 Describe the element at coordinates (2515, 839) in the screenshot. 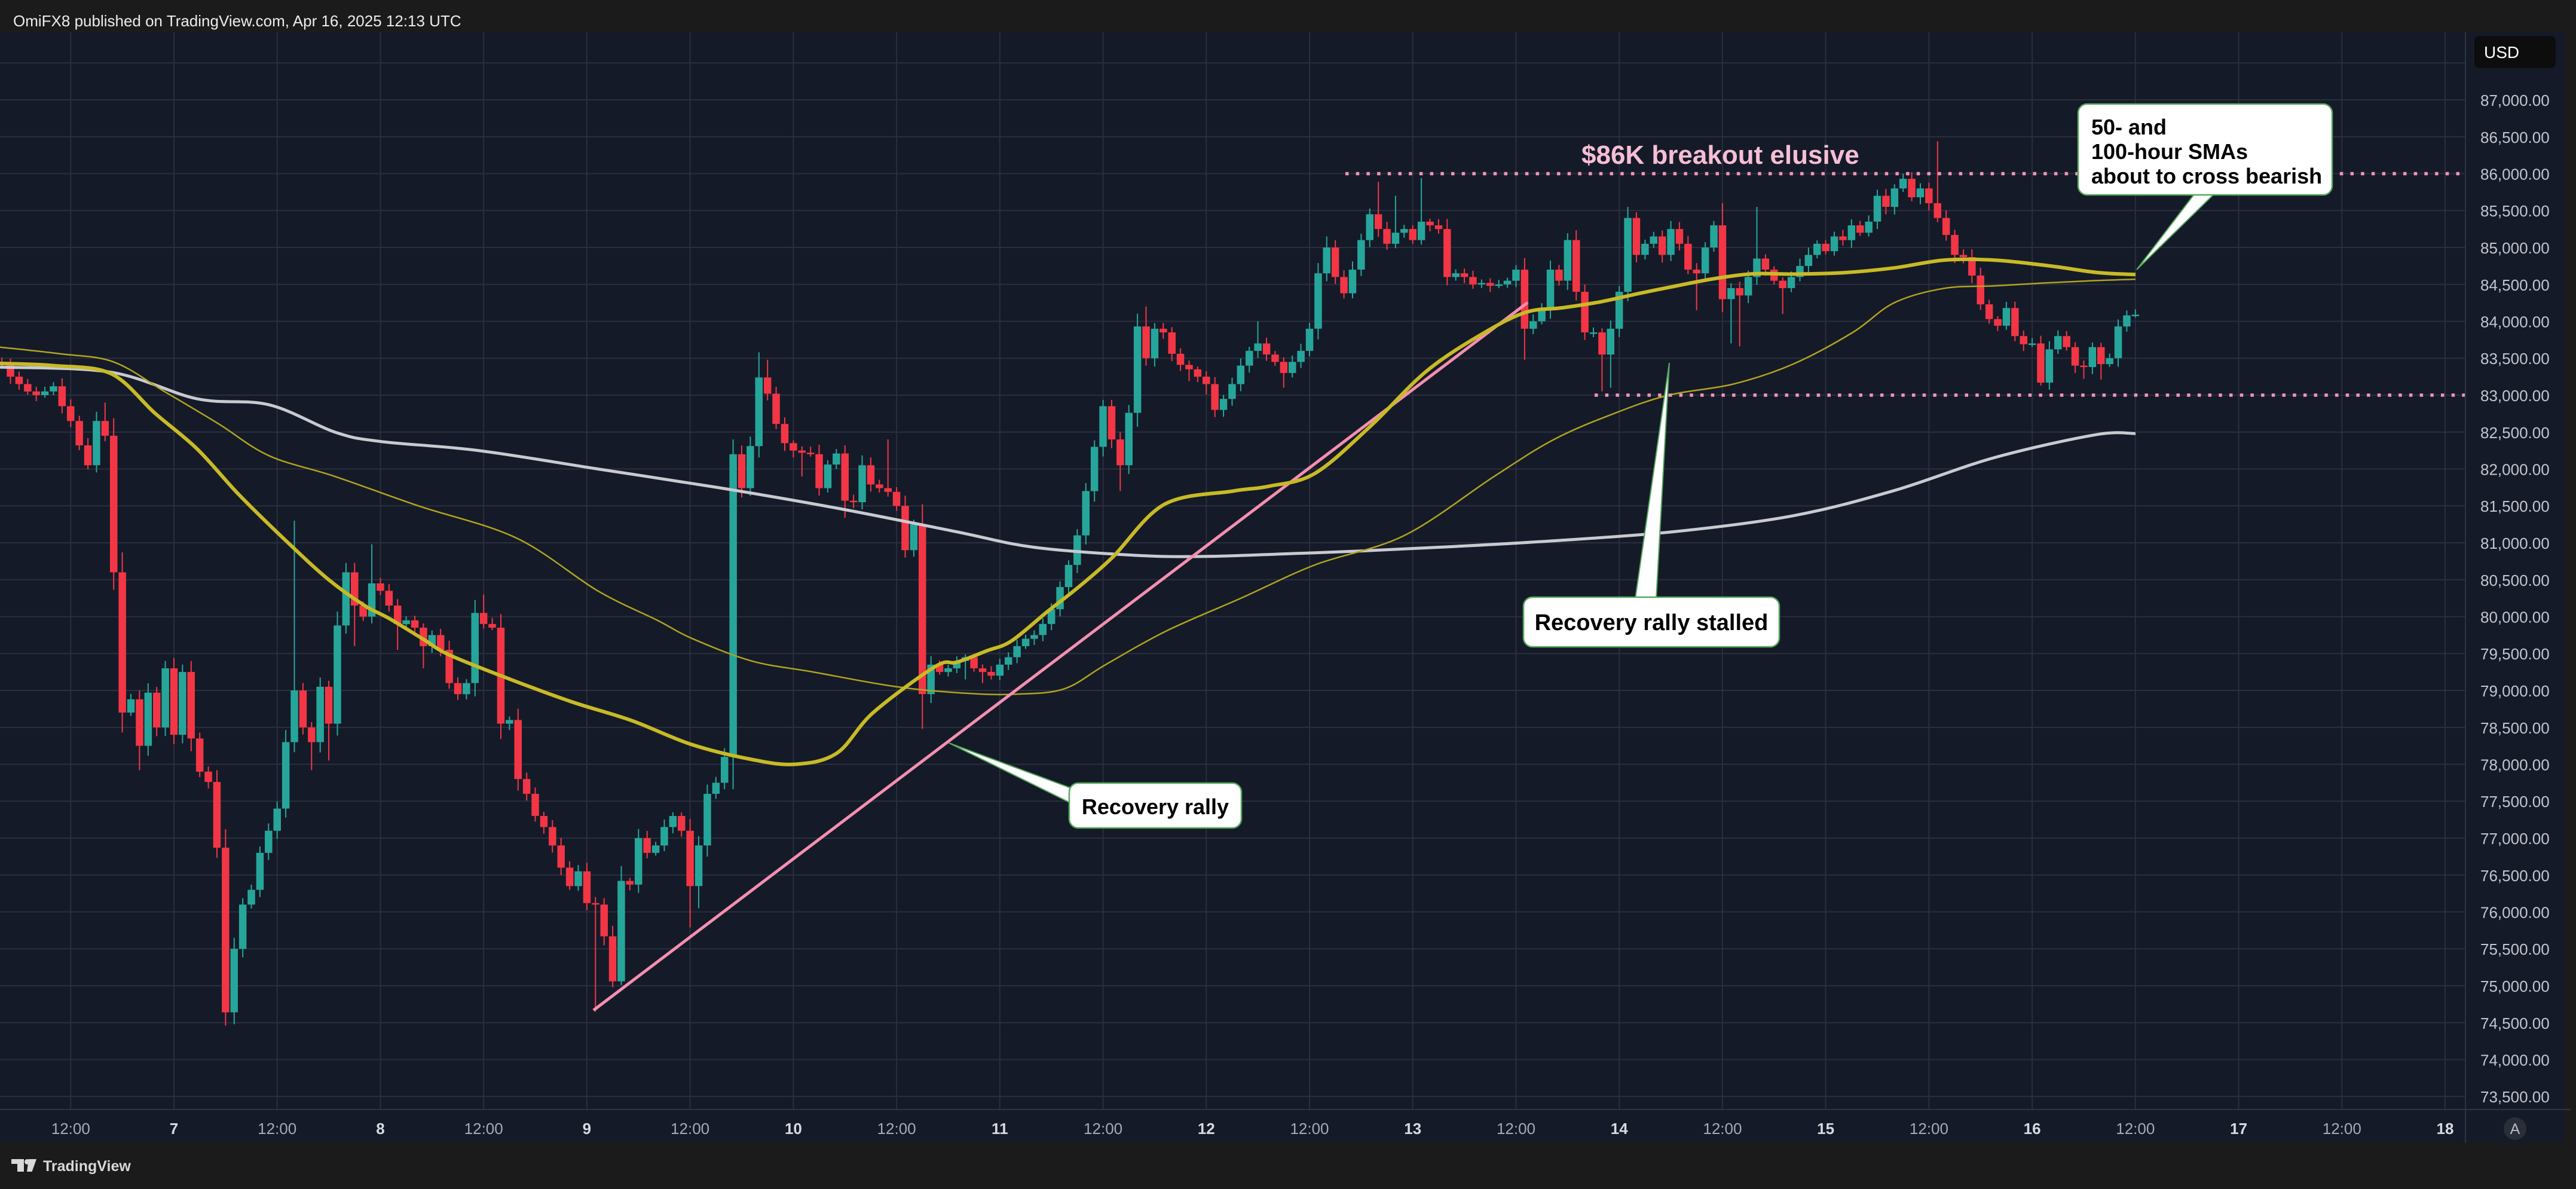

I see `svg-text: 77,000.00` at that location.